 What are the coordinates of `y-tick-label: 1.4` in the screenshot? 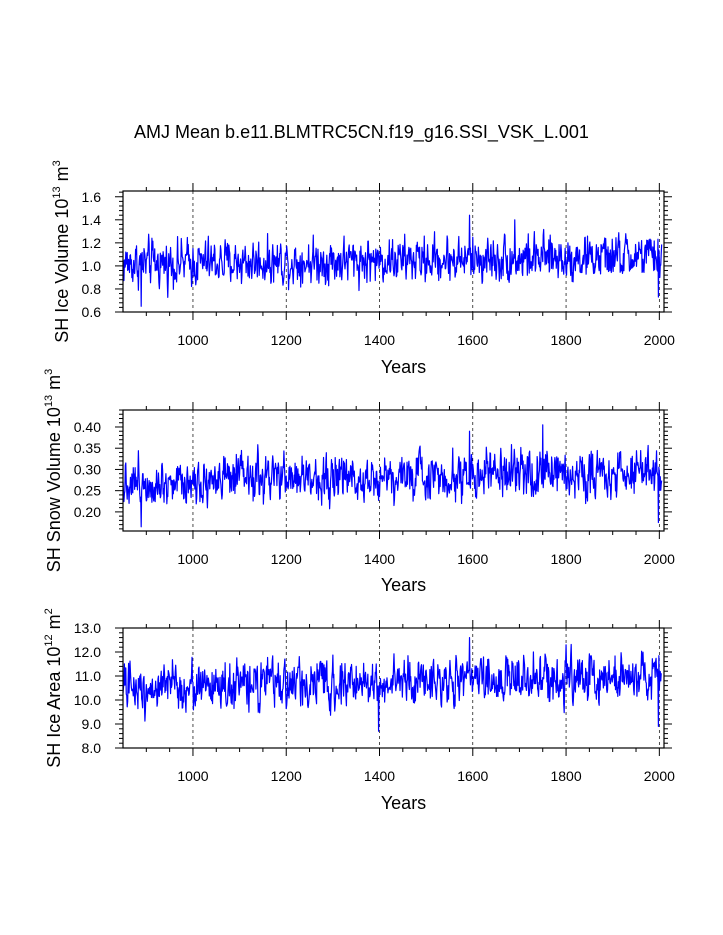 It's located at (92, 220).